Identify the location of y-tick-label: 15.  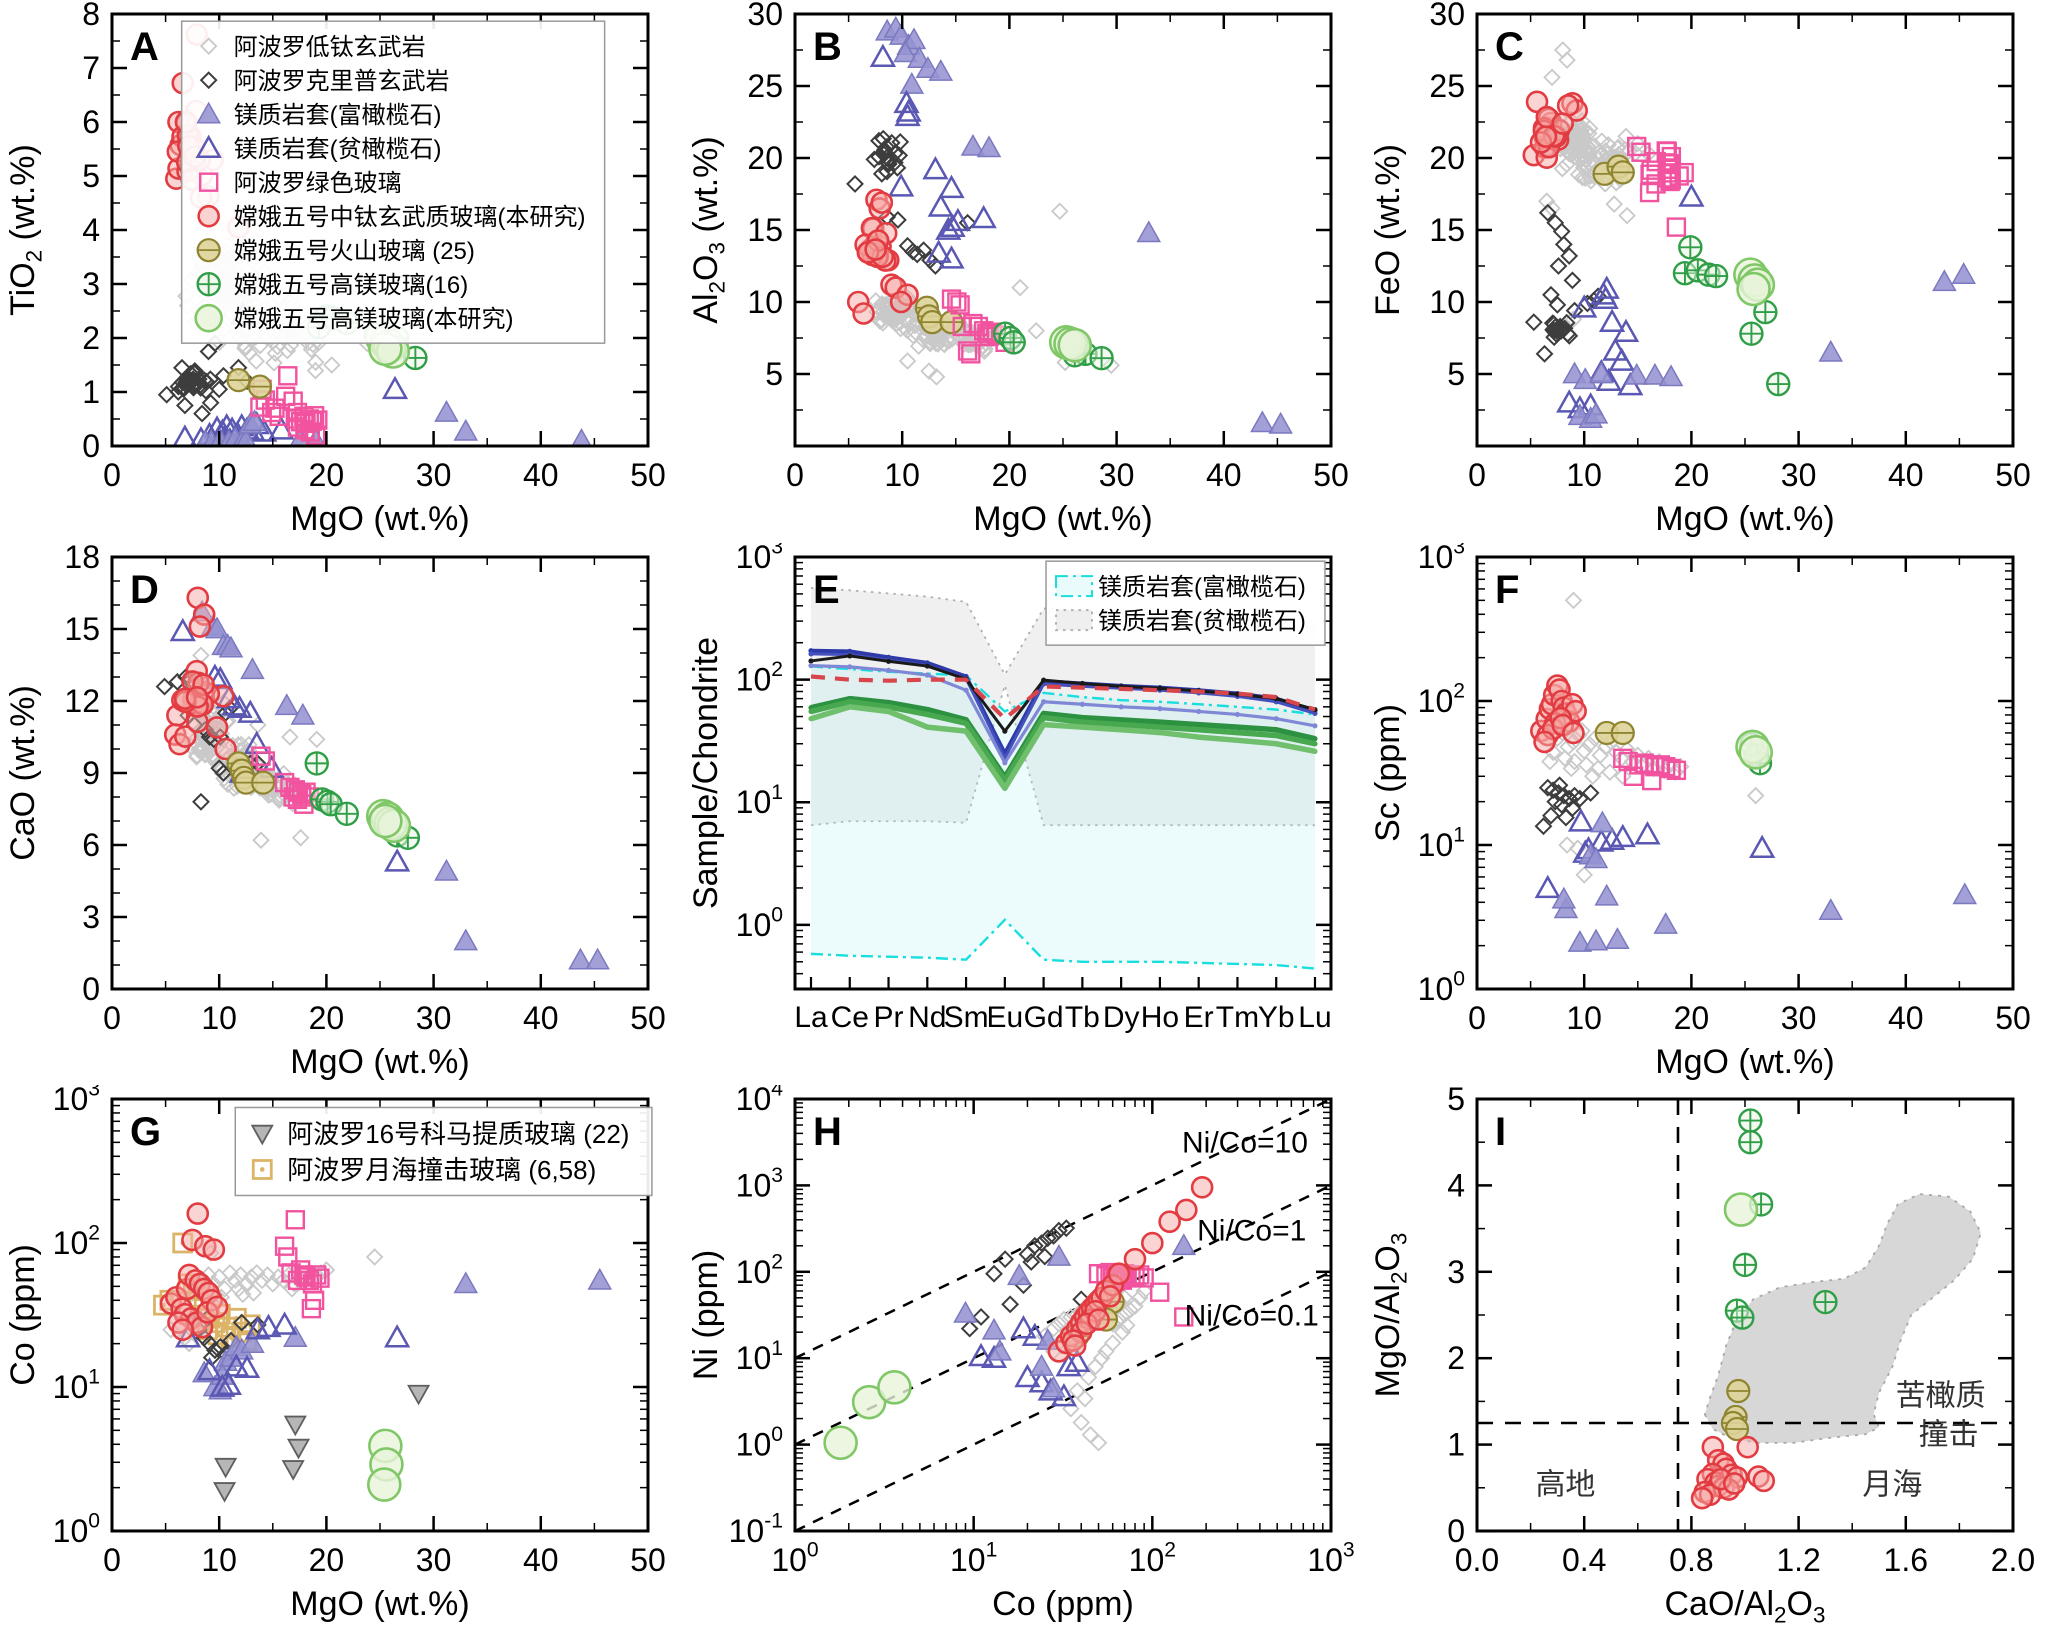
(82, 629).